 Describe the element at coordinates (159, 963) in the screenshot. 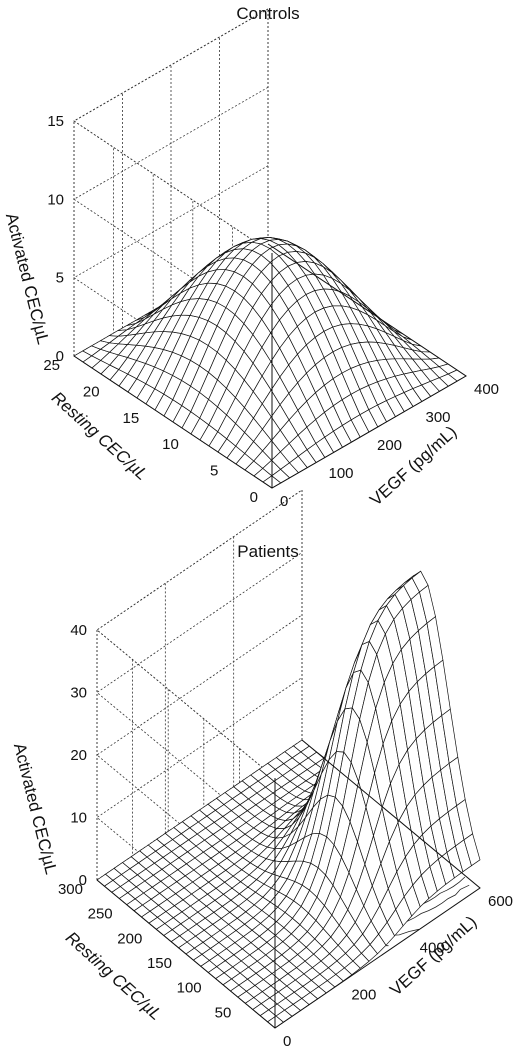

I see `y-tick-label: 150` at that location.